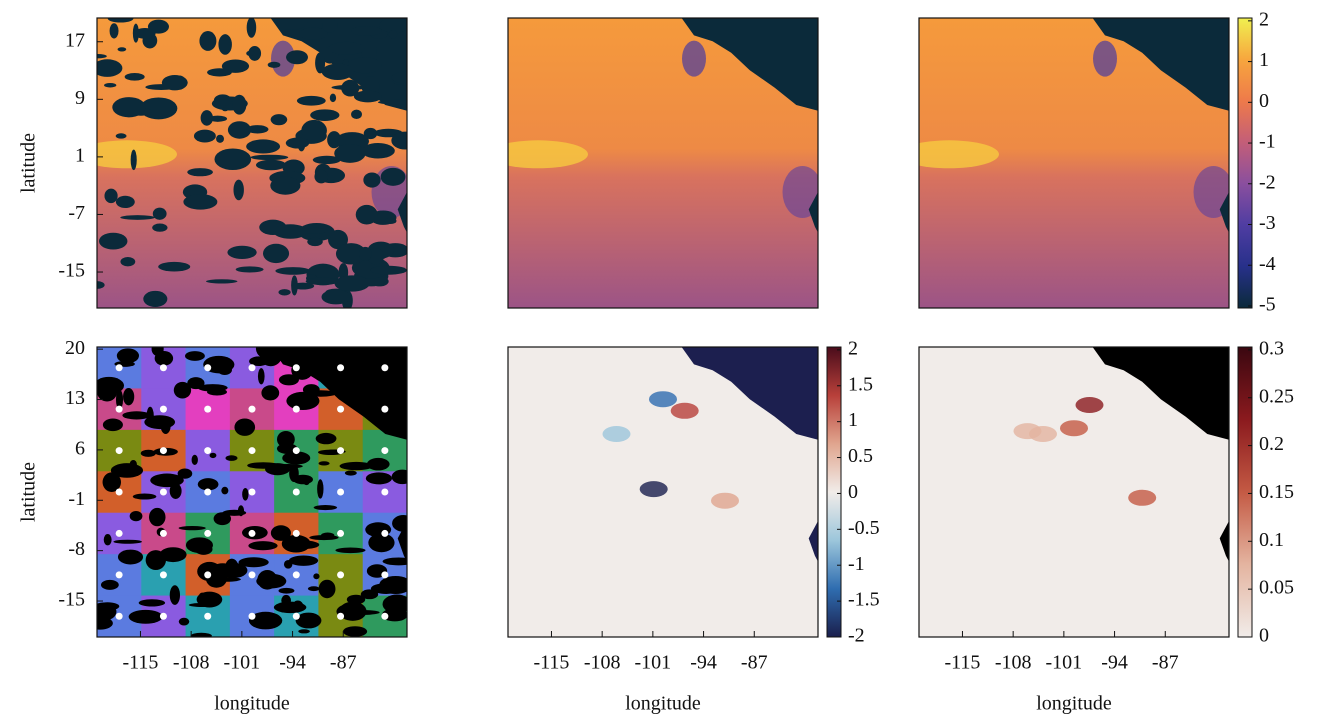 The width and height of the screenshot is (1322, 718). What do you see at coordinates (71, 600) in the screenshot?
I see `y-tick-label: -15` at bounding box center [71, 600].